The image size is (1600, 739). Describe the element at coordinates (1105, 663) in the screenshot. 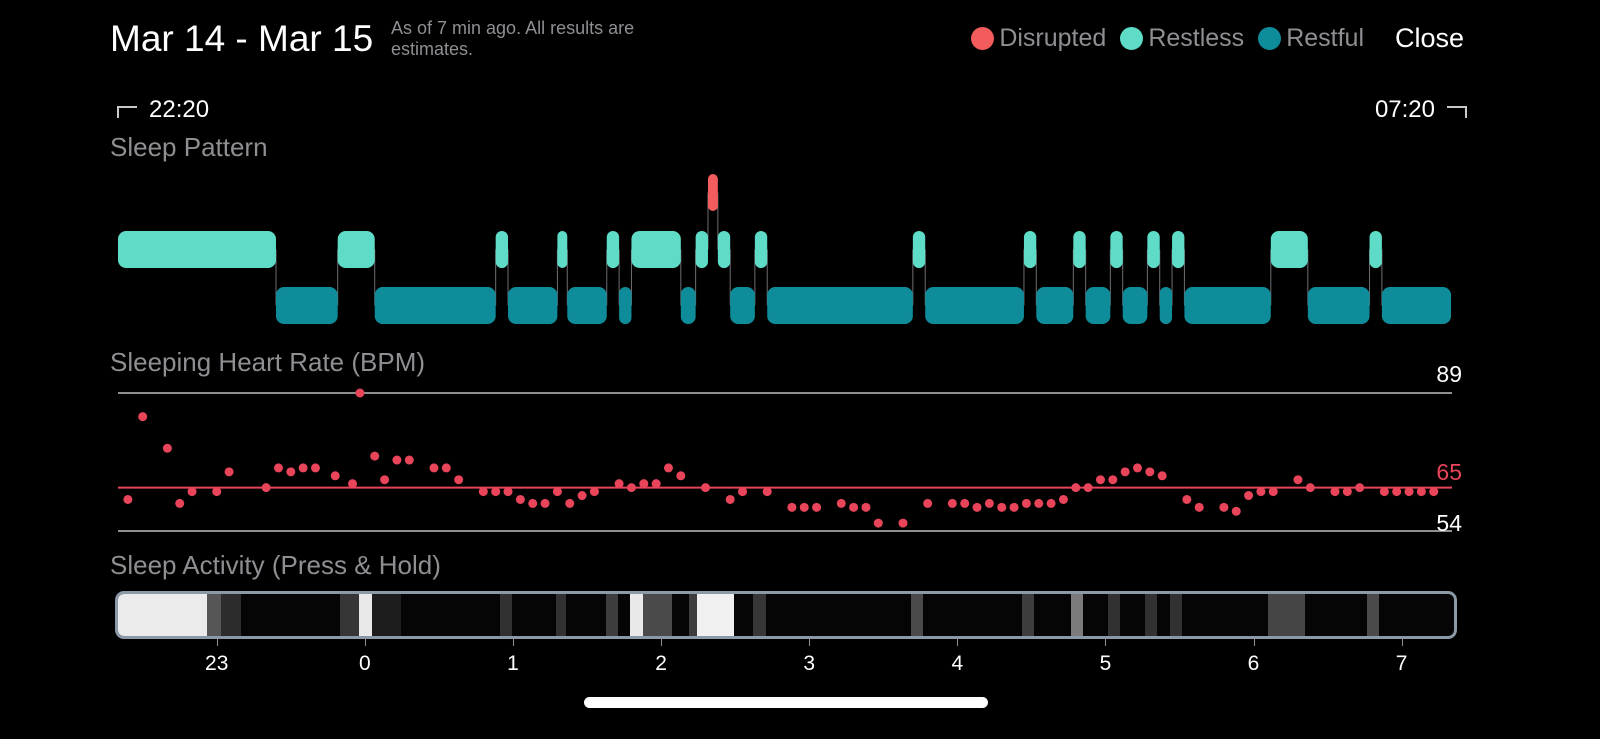

I see `x-axis-label: 5` at that location.